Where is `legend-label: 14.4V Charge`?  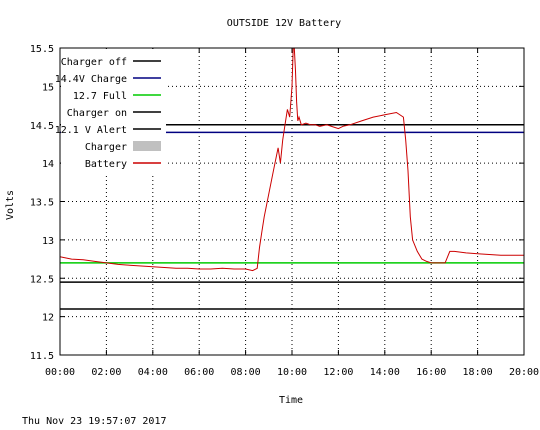
legend-label: 14.4V Charge is located at coordinates (91, 79).